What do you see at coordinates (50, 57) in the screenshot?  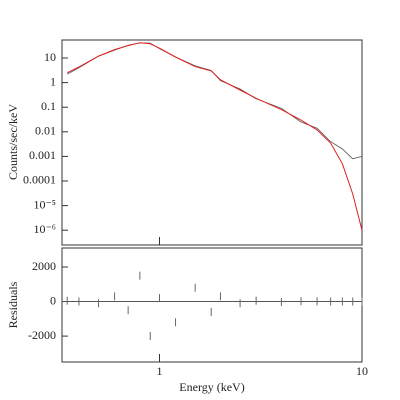 I see `y-tick-label: 10` at bounding box center [50, 57].